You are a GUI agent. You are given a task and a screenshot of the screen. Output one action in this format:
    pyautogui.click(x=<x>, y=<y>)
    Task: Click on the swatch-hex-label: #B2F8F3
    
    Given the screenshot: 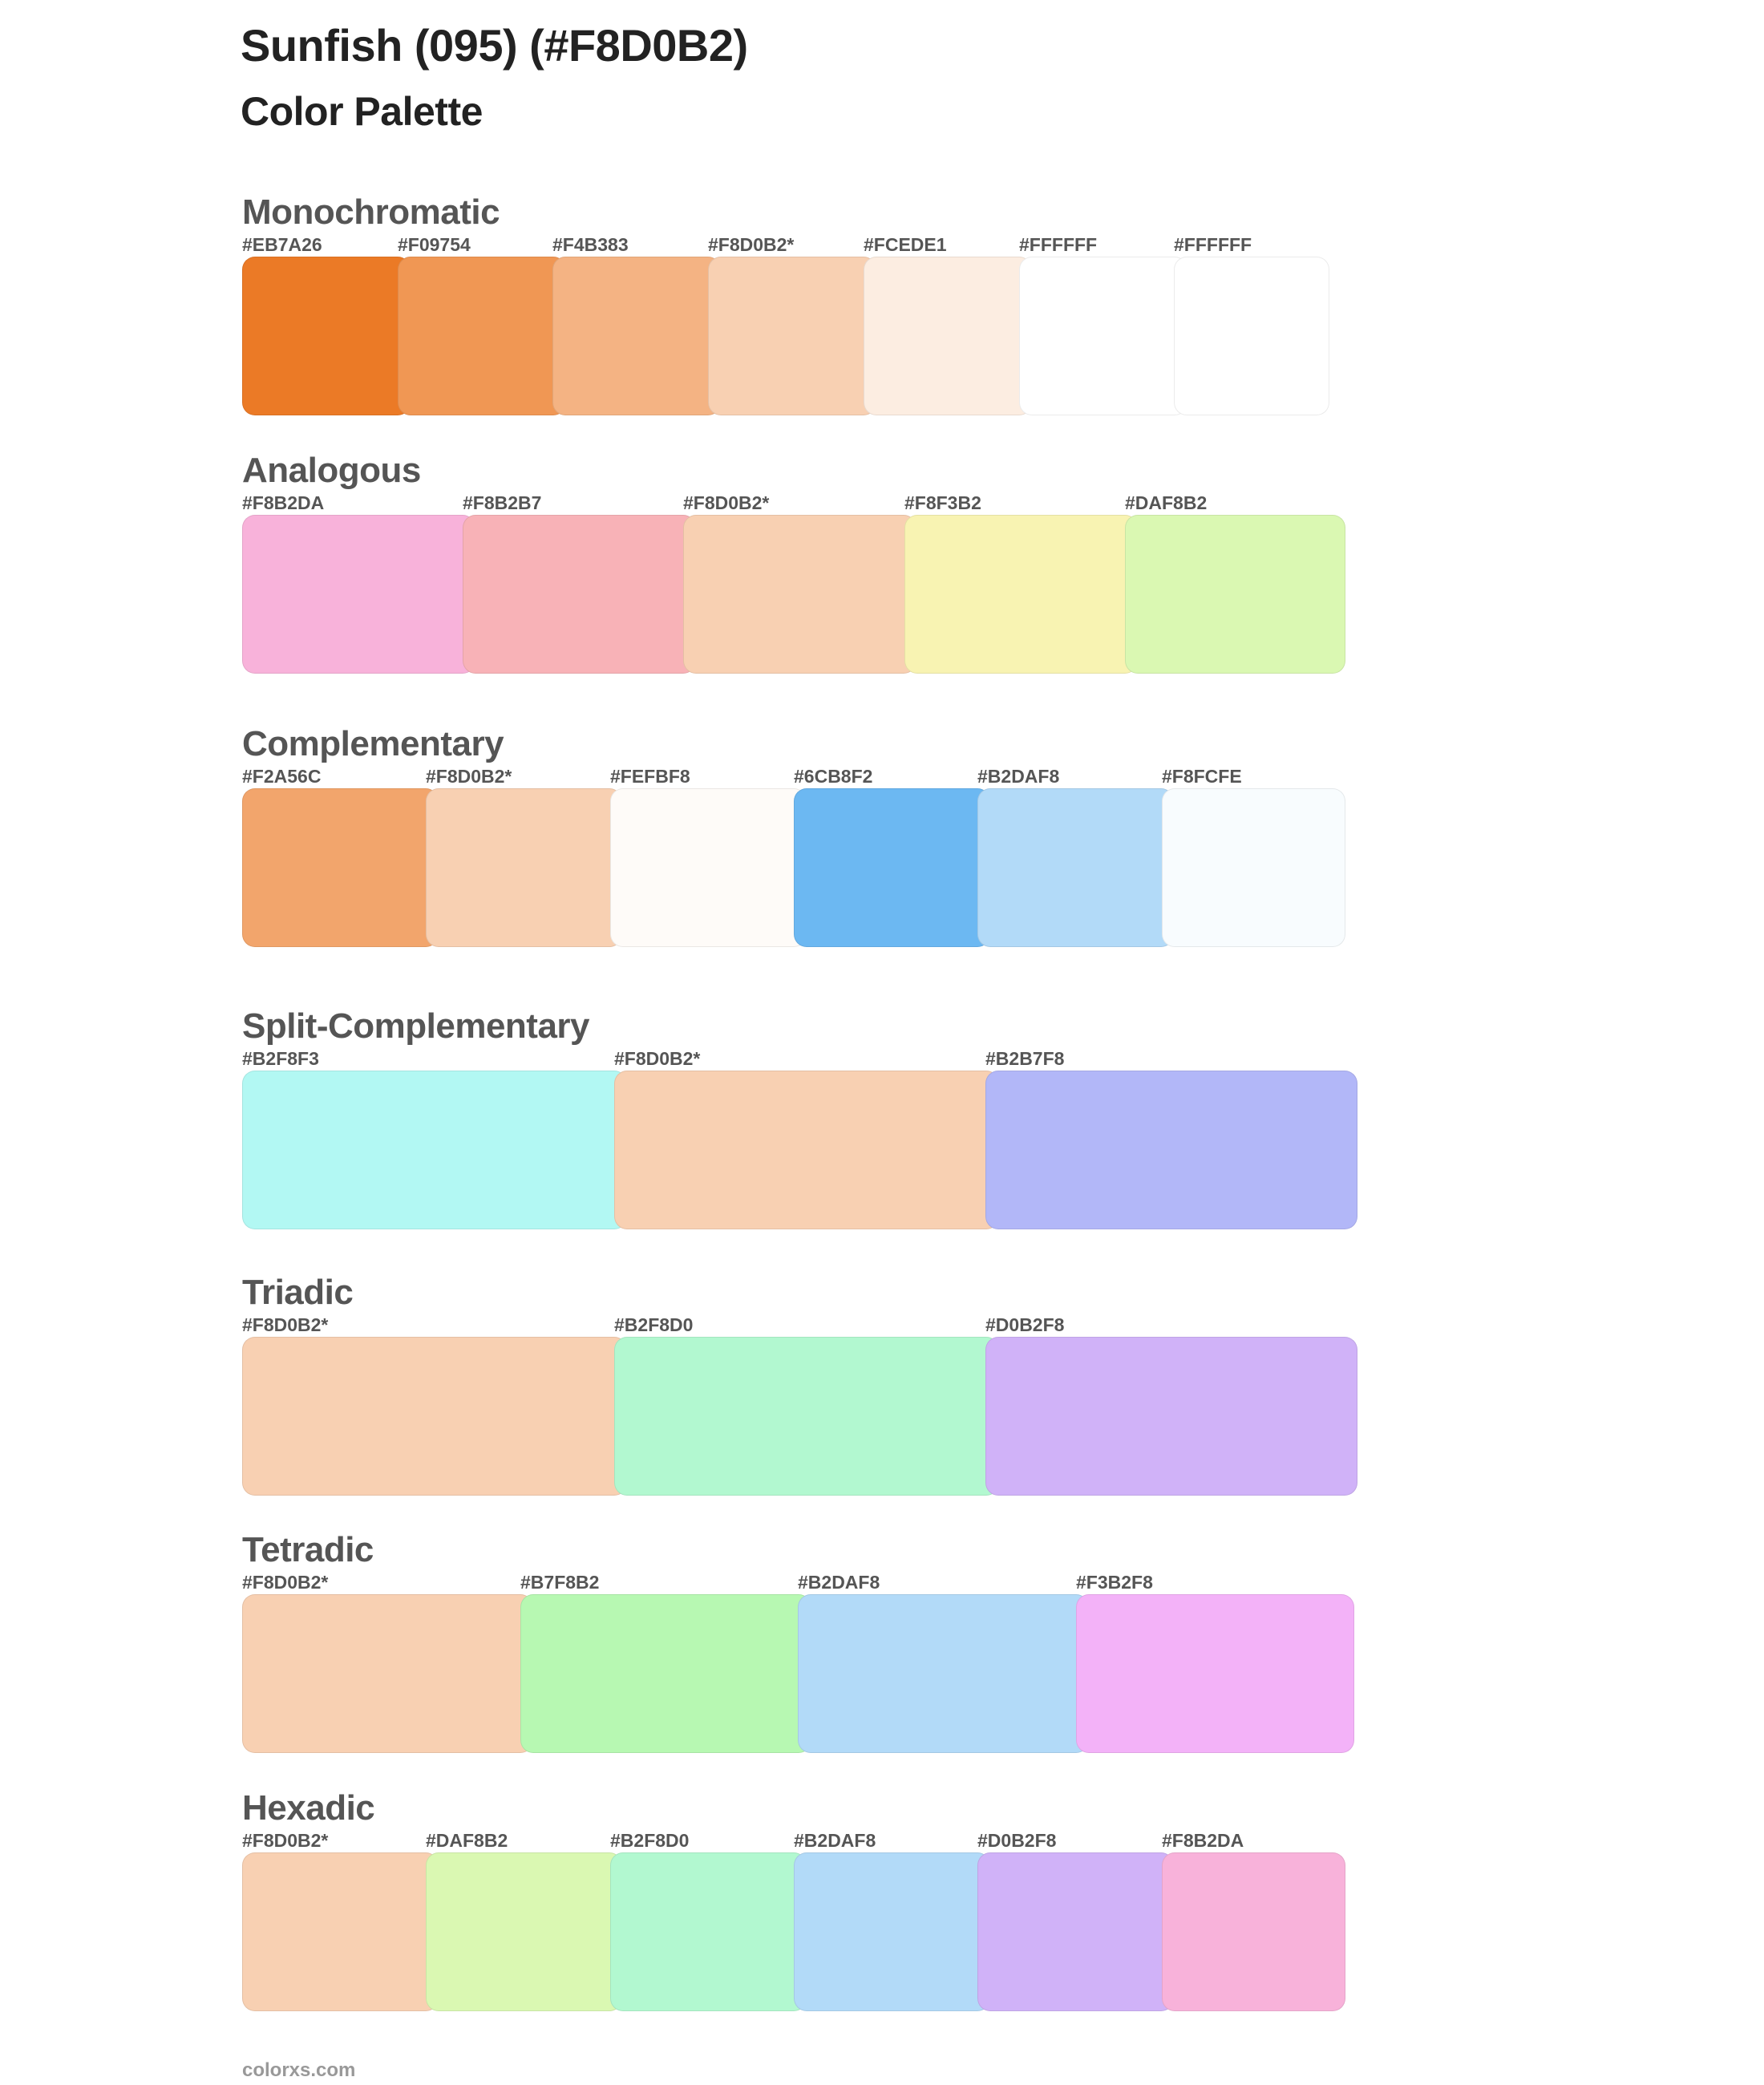 What is the action you would take?
    pyautogui.click(x=280, y=1058)
    